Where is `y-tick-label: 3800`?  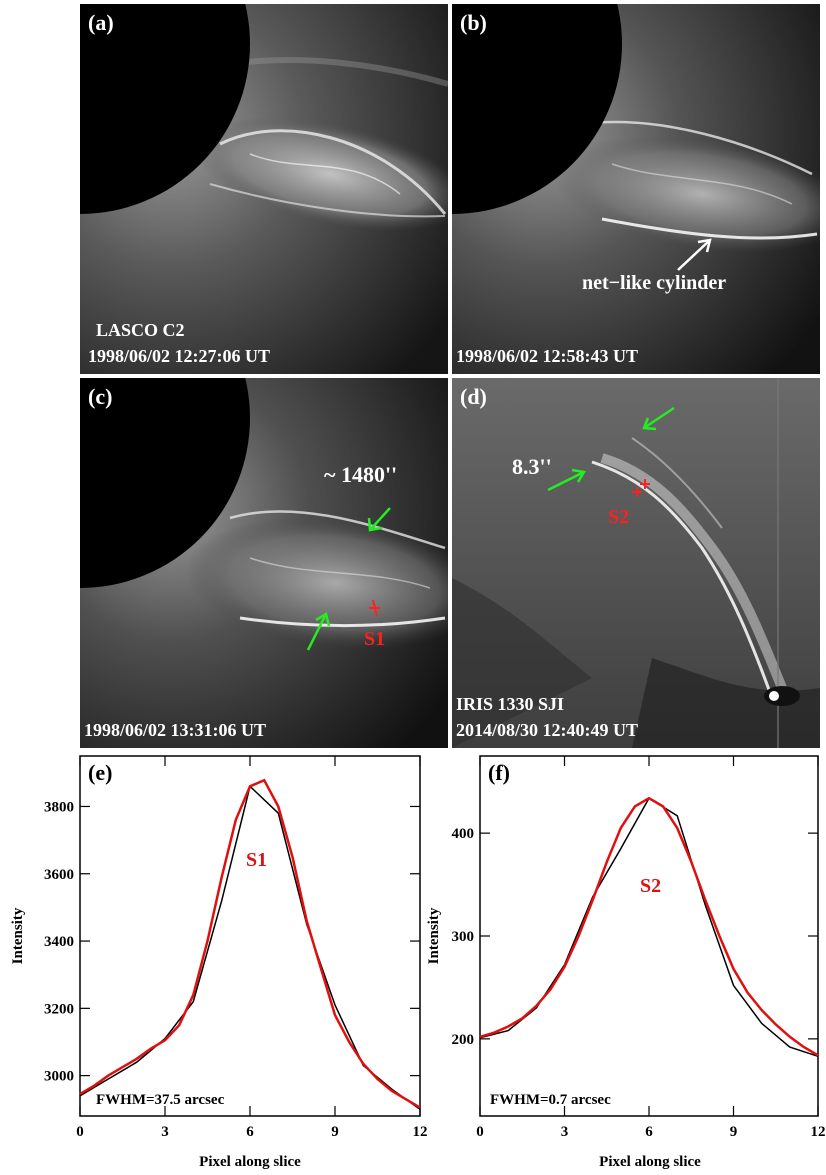 y-tick-label: 3800 is located at coordinates (59, 807).